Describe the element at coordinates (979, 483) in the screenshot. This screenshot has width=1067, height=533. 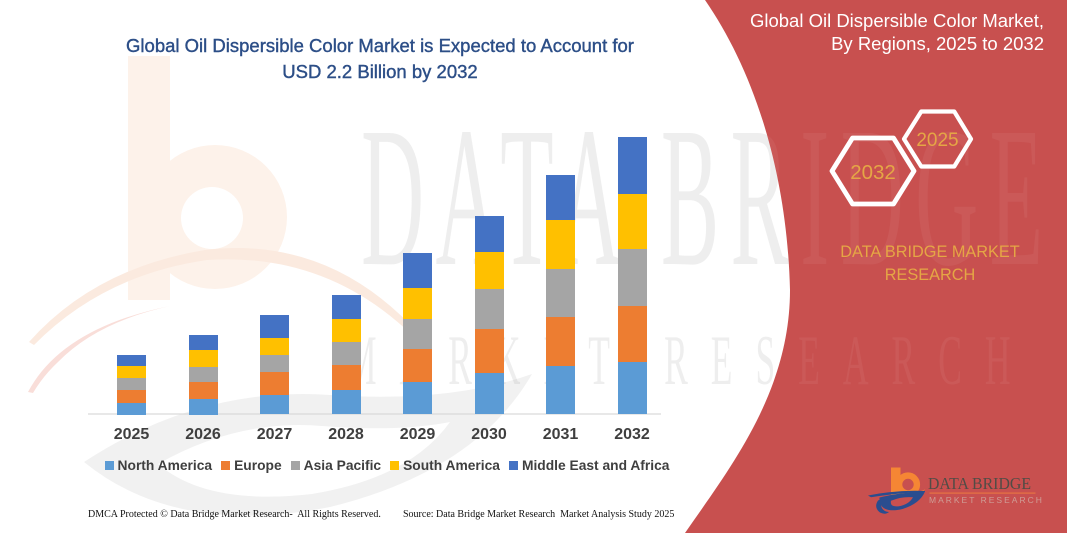
I see `svg-text: DATA BRIDGE` at that location.